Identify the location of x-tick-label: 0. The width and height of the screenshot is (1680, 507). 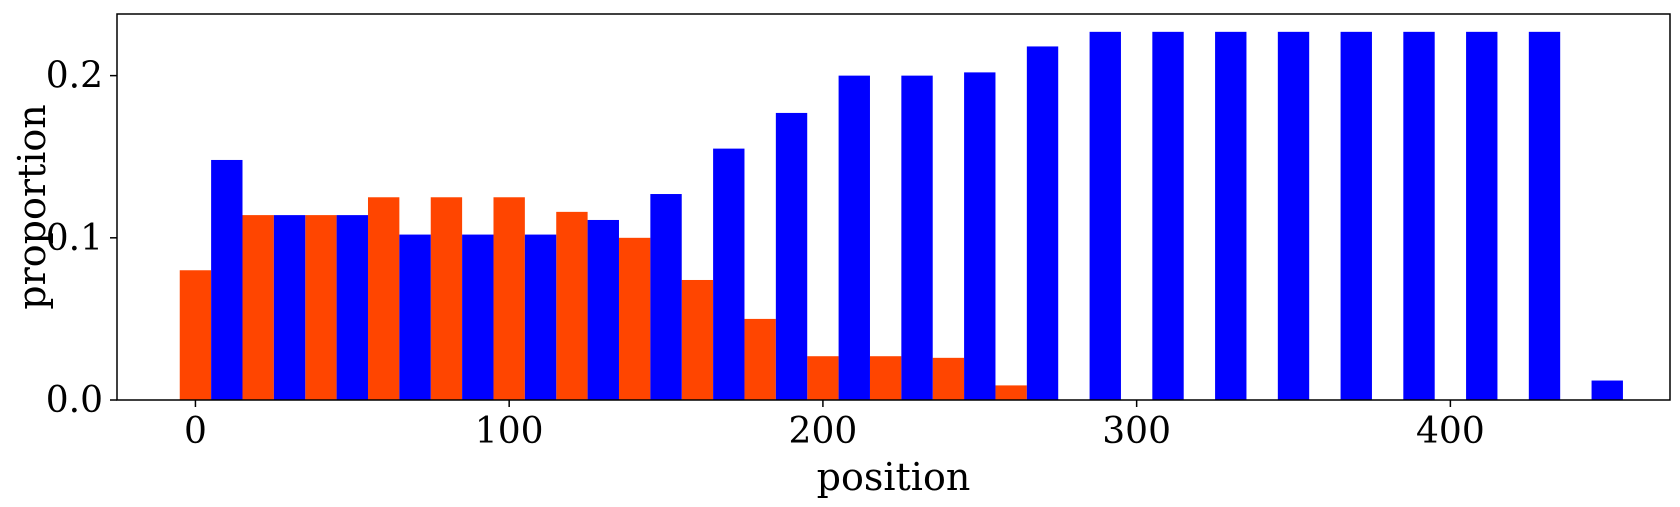
(195, 431).